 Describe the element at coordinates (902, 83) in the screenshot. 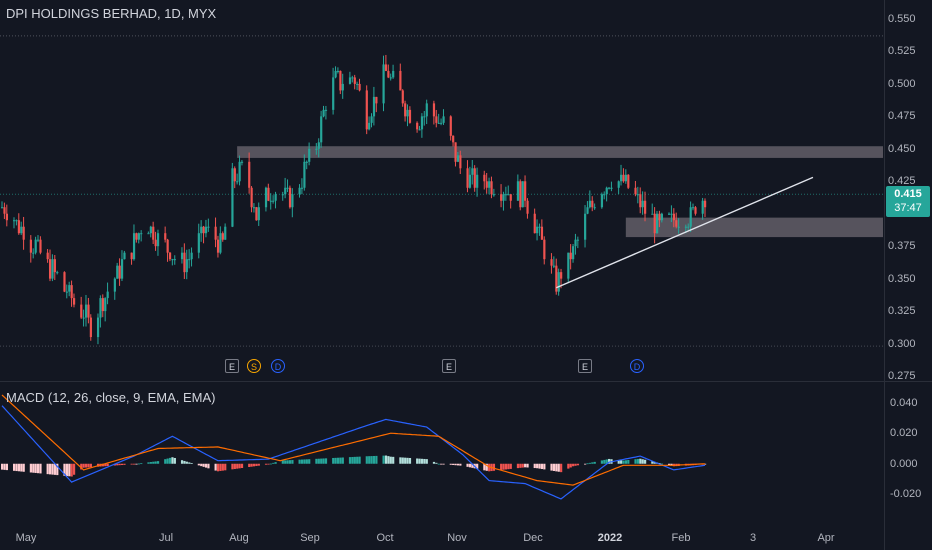

I see `price-tick-label: 0.500` at that location.